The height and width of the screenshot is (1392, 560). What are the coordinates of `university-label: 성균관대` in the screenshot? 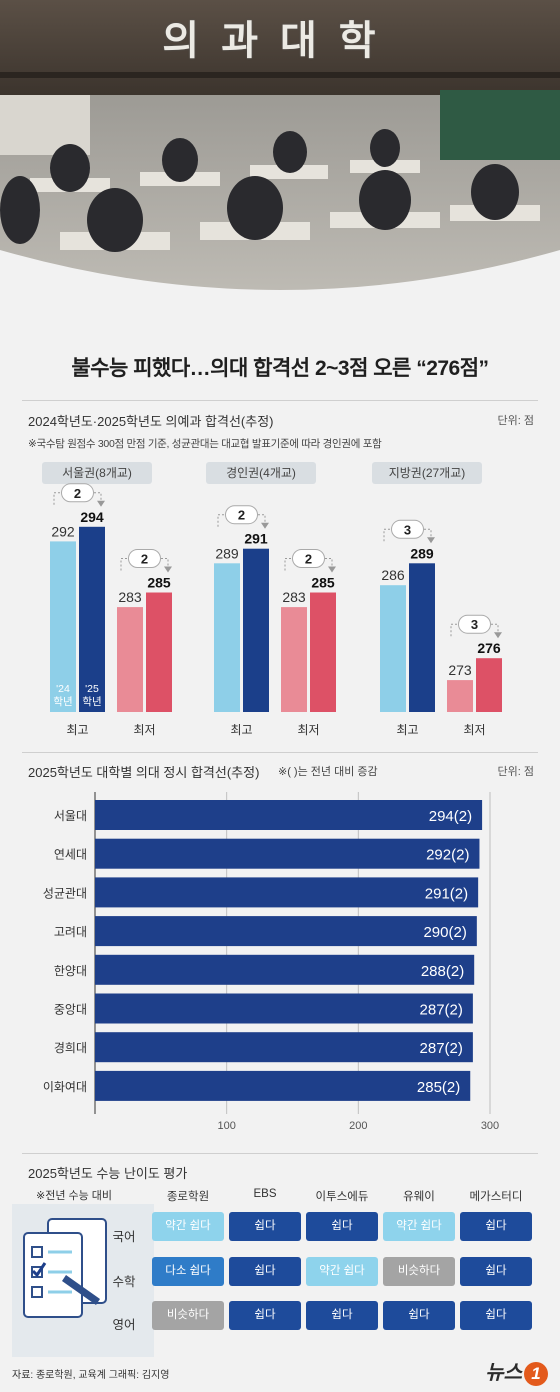 It's located at (65, 893).